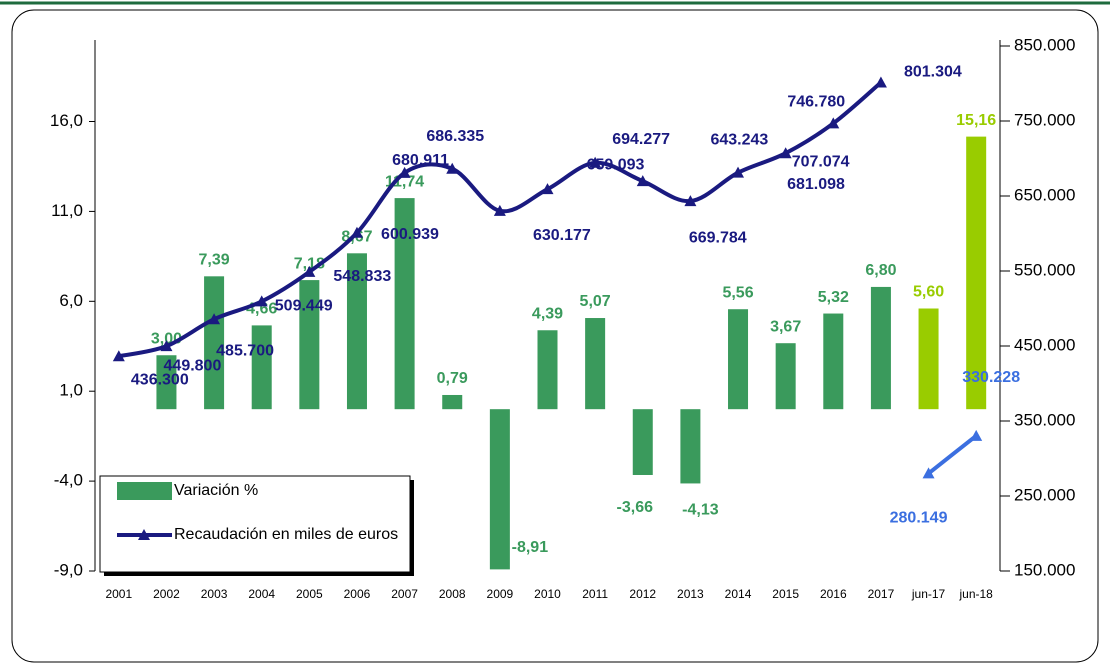 The width and height of the screenshot is (1110, 672). What do you see at coordinates (261, 594) in the screenshot?
I see `x-tick-label: 2004` at bounding box center [261, 594].